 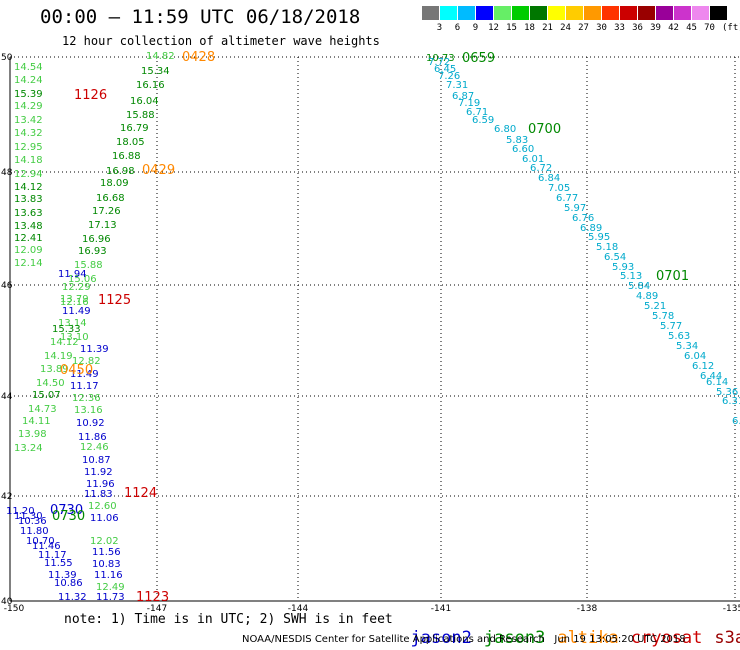 What do you see at coordinates (599, 237) in the screenshot?
I see `swh-value: 5.95` at bounding box center [599, 237].